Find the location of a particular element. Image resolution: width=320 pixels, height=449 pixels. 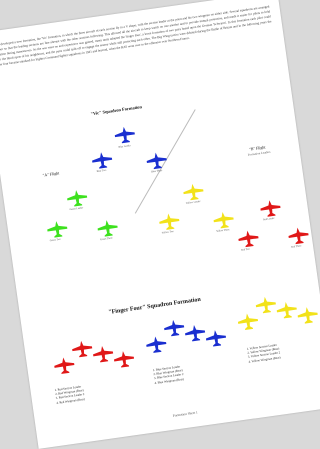

plane-label: Red Two is located at coordinates (245, 249).